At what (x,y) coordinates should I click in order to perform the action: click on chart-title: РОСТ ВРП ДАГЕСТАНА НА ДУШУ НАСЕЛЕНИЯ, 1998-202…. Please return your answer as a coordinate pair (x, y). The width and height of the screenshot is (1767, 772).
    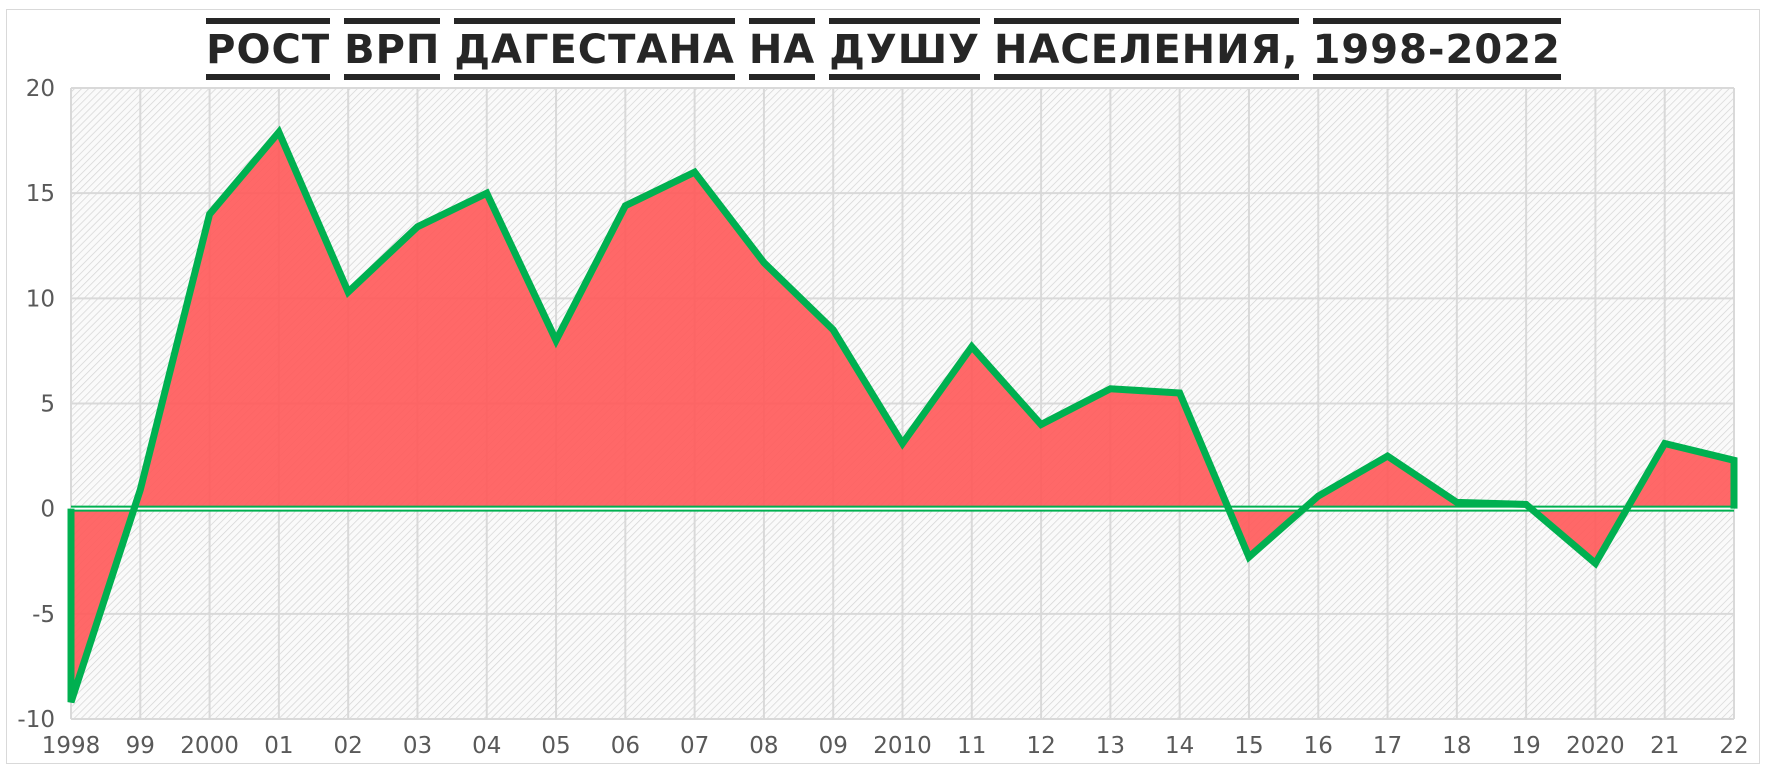
    Looking at the image, I should click on (883, 49).